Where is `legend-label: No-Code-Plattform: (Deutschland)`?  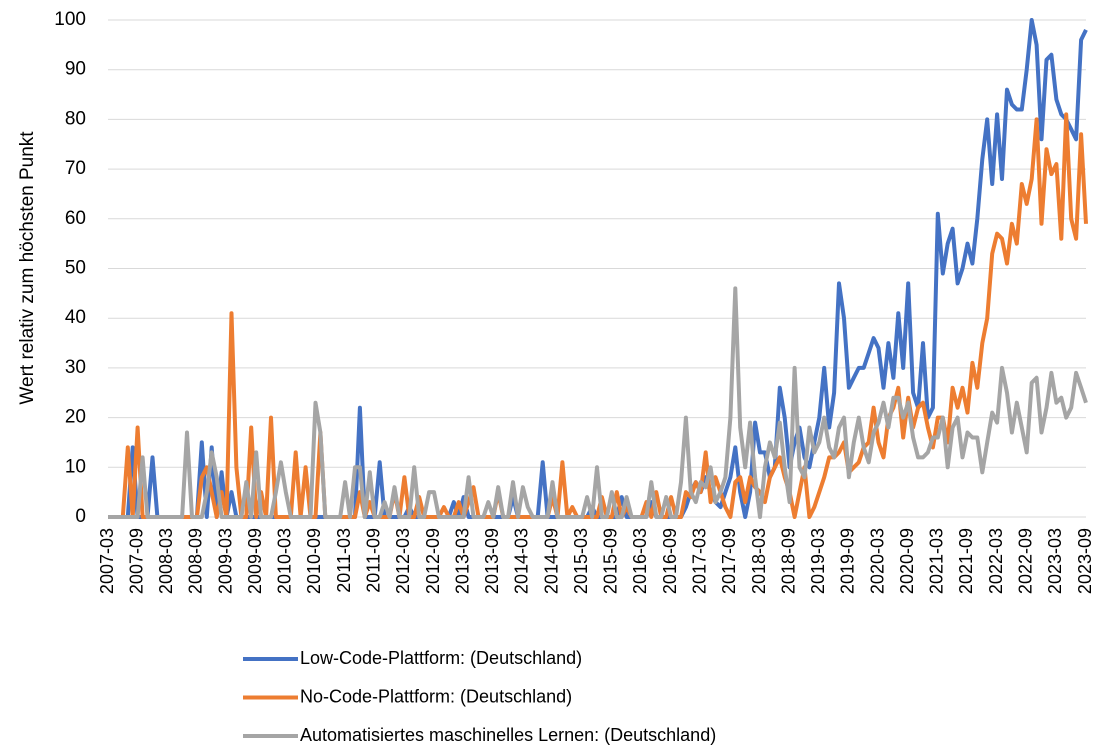
legend-label: No-Code-Plattform: (Deutschland) is located at coordinates (436, 696).